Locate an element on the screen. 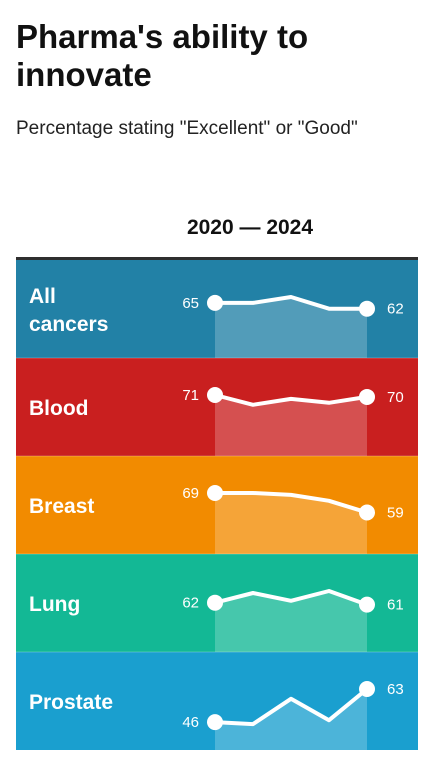 The height and width of the screenshot is (770, 436). start-value-label: 71 is located at coordinates (190, 395).